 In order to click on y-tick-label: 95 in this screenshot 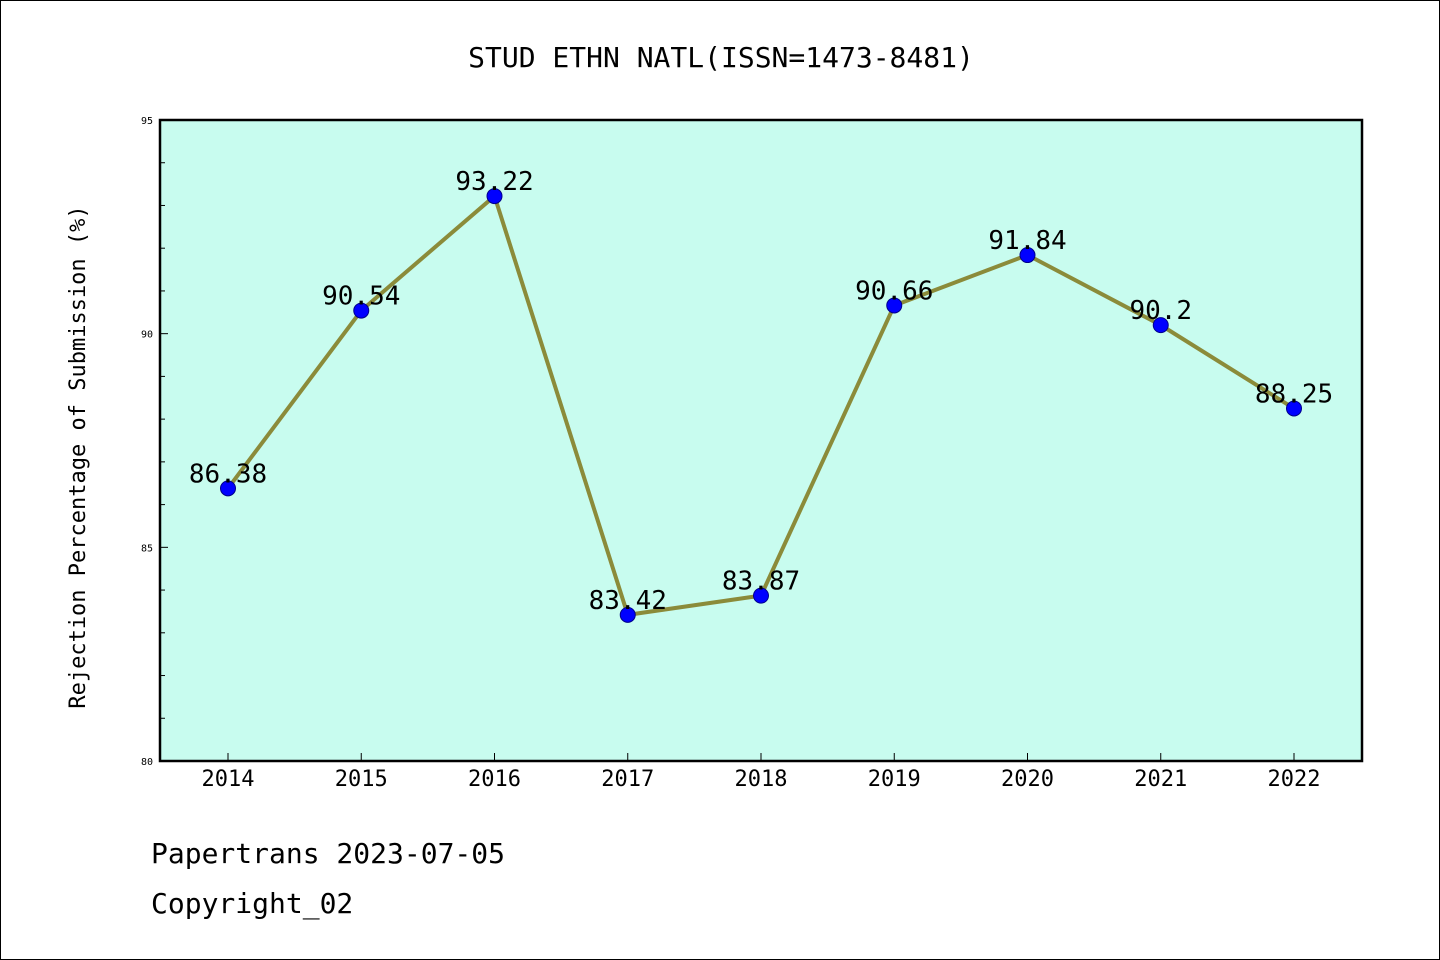, I will do `click(147, 121)`.